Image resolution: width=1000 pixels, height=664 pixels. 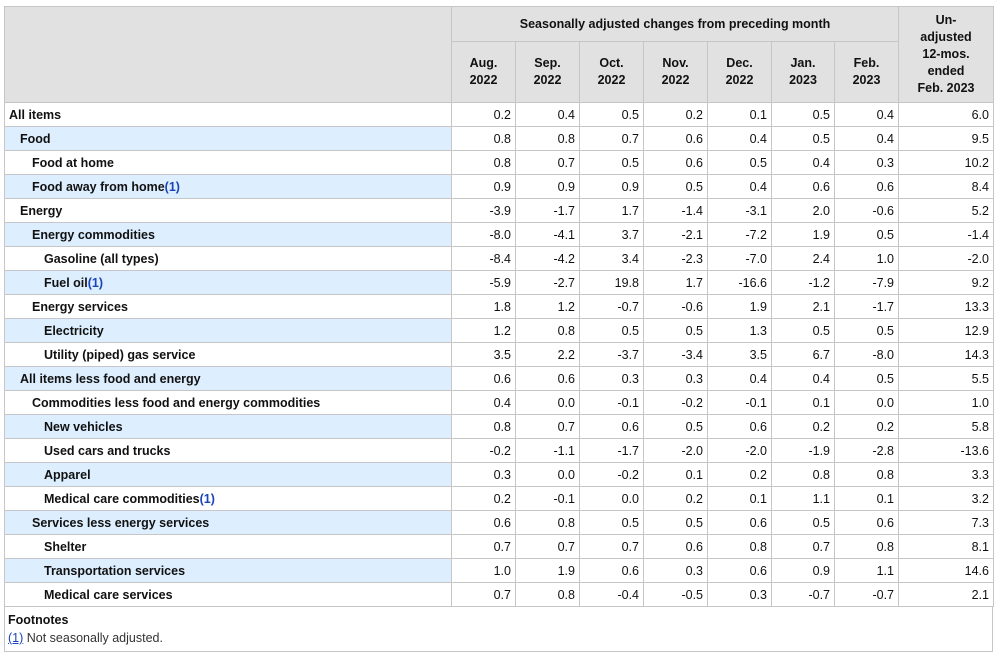 I want to click on value-cell: 3.2, so click(x=946, y=498).